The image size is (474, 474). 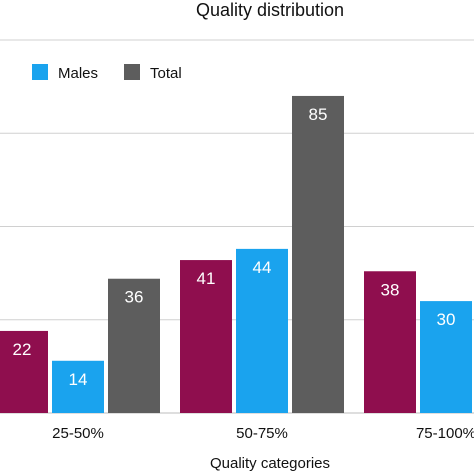 I want to click on legend: FemalesMalesTotal, so click(x=107, y=73).